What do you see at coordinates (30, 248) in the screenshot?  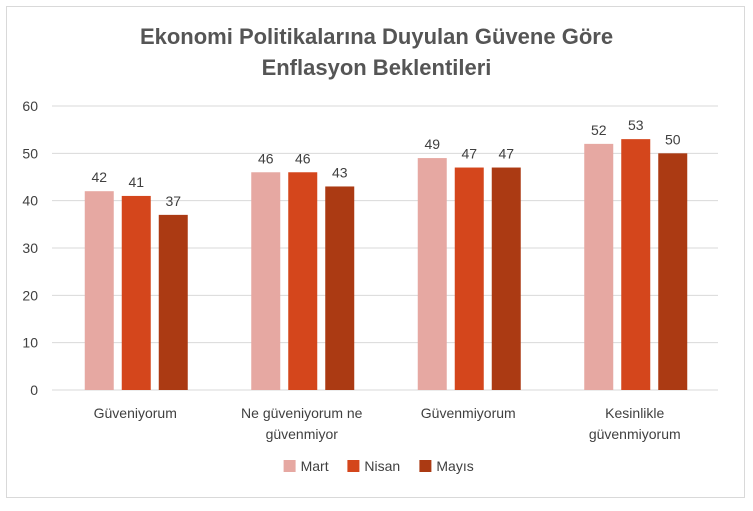 I see `y-tick-label: 30` at bounding box center [30, 248].